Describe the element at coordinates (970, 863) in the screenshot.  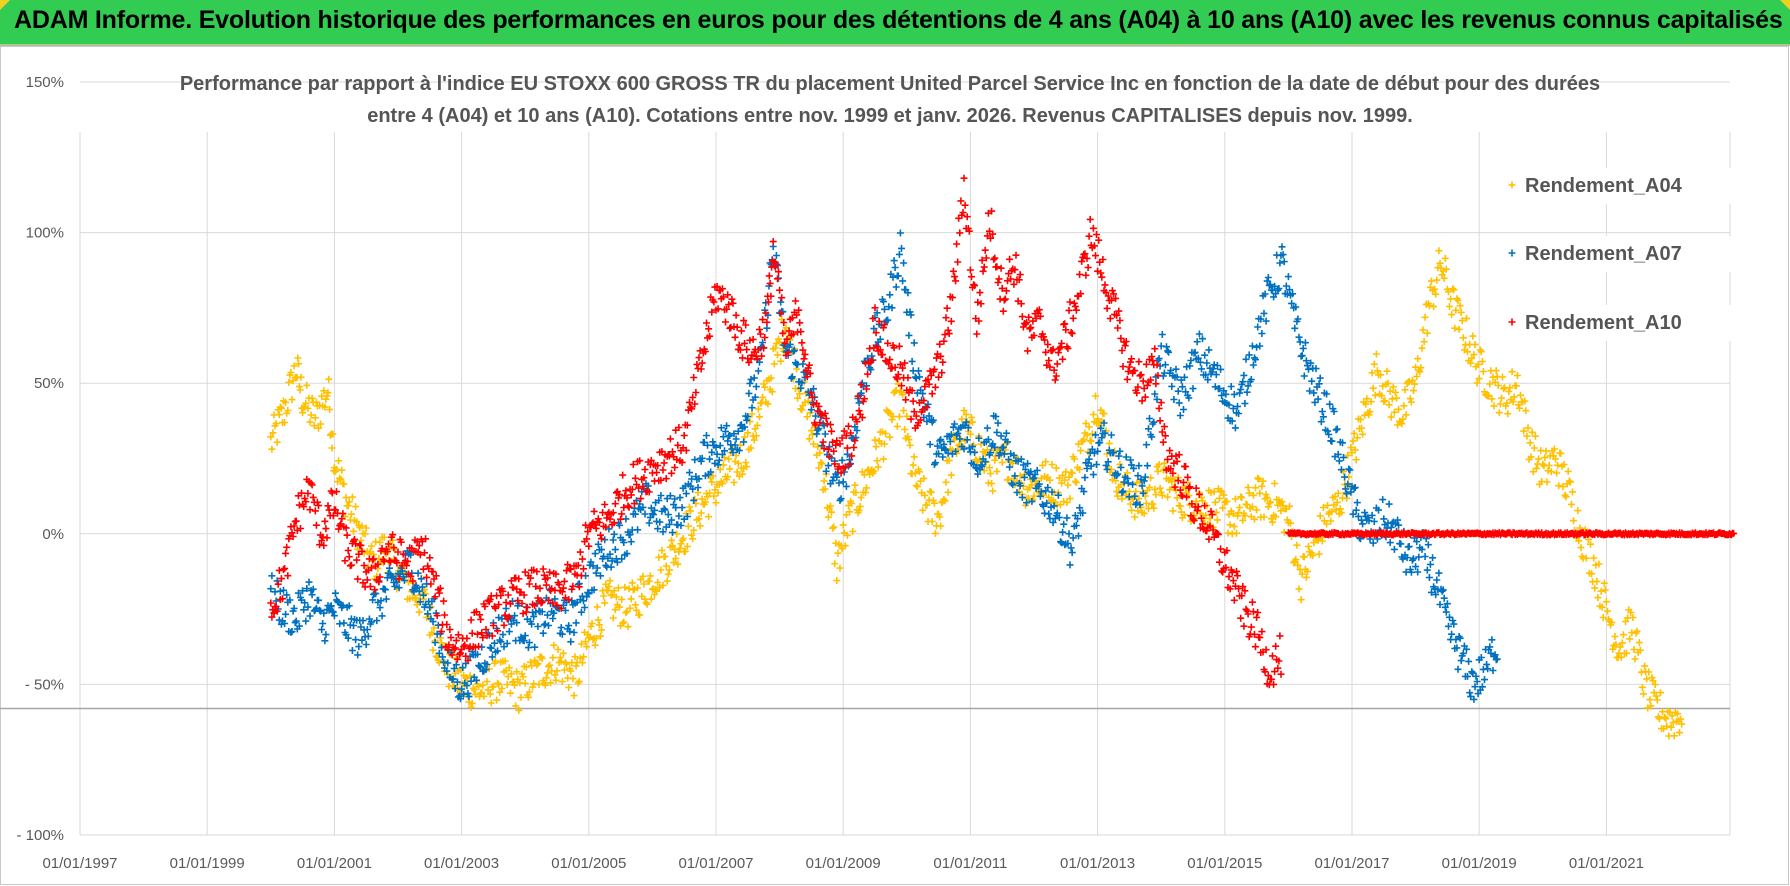
I see `x-tick-label: 01/01/2011` at that location.